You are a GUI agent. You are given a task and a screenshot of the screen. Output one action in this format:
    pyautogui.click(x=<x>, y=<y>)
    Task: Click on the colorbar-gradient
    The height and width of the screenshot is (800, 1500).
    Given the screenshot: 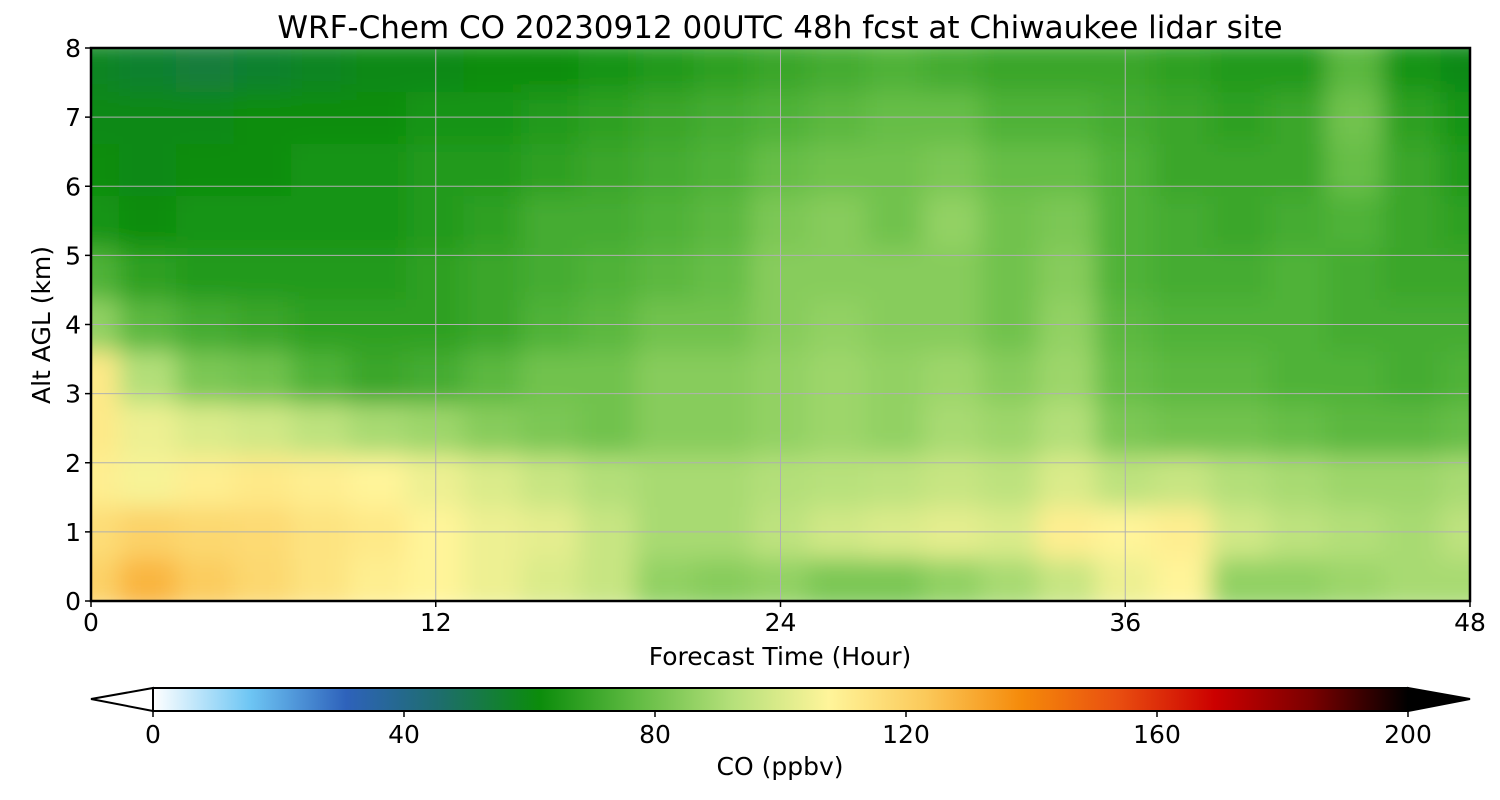 What is the action you would take?
    pyautogui.click(x=780, y=699)
    